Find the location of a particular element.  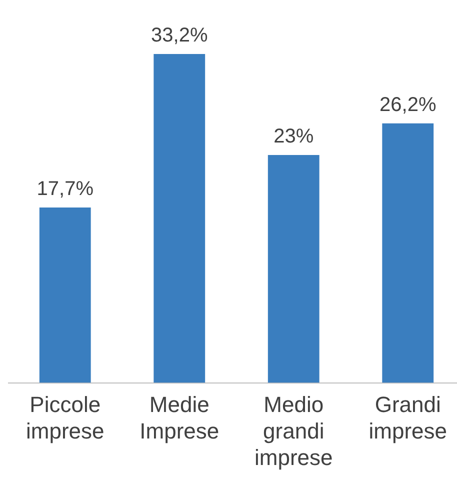

x-tick-label: Medio grandi imprese is located at coordinates (293, 431).